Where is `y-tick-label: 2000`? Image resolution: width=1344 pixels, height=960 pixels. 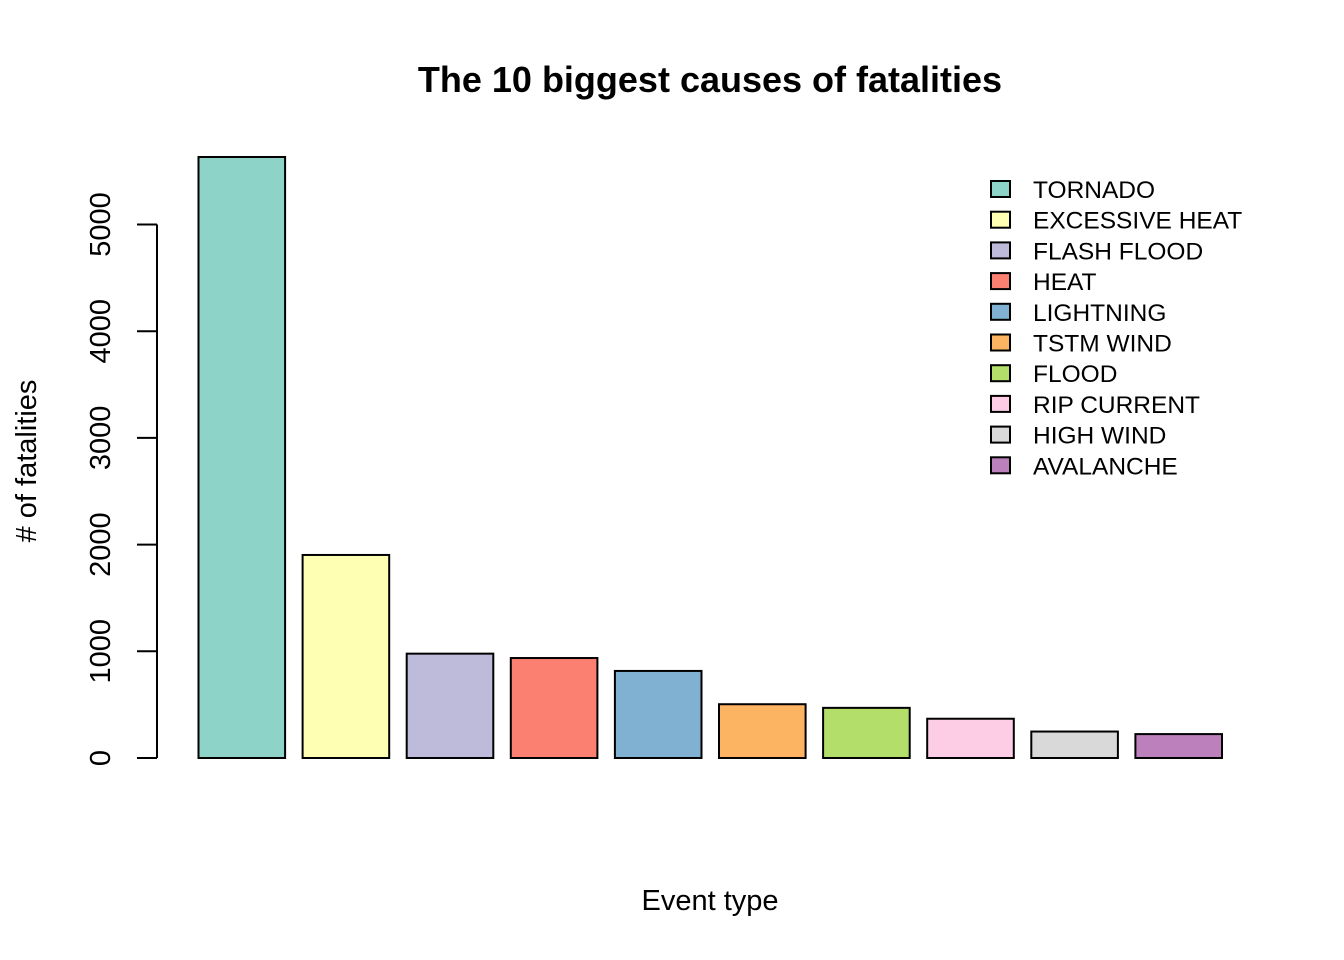 y-tick-label: 2000 is located at coordinates (101, 544).